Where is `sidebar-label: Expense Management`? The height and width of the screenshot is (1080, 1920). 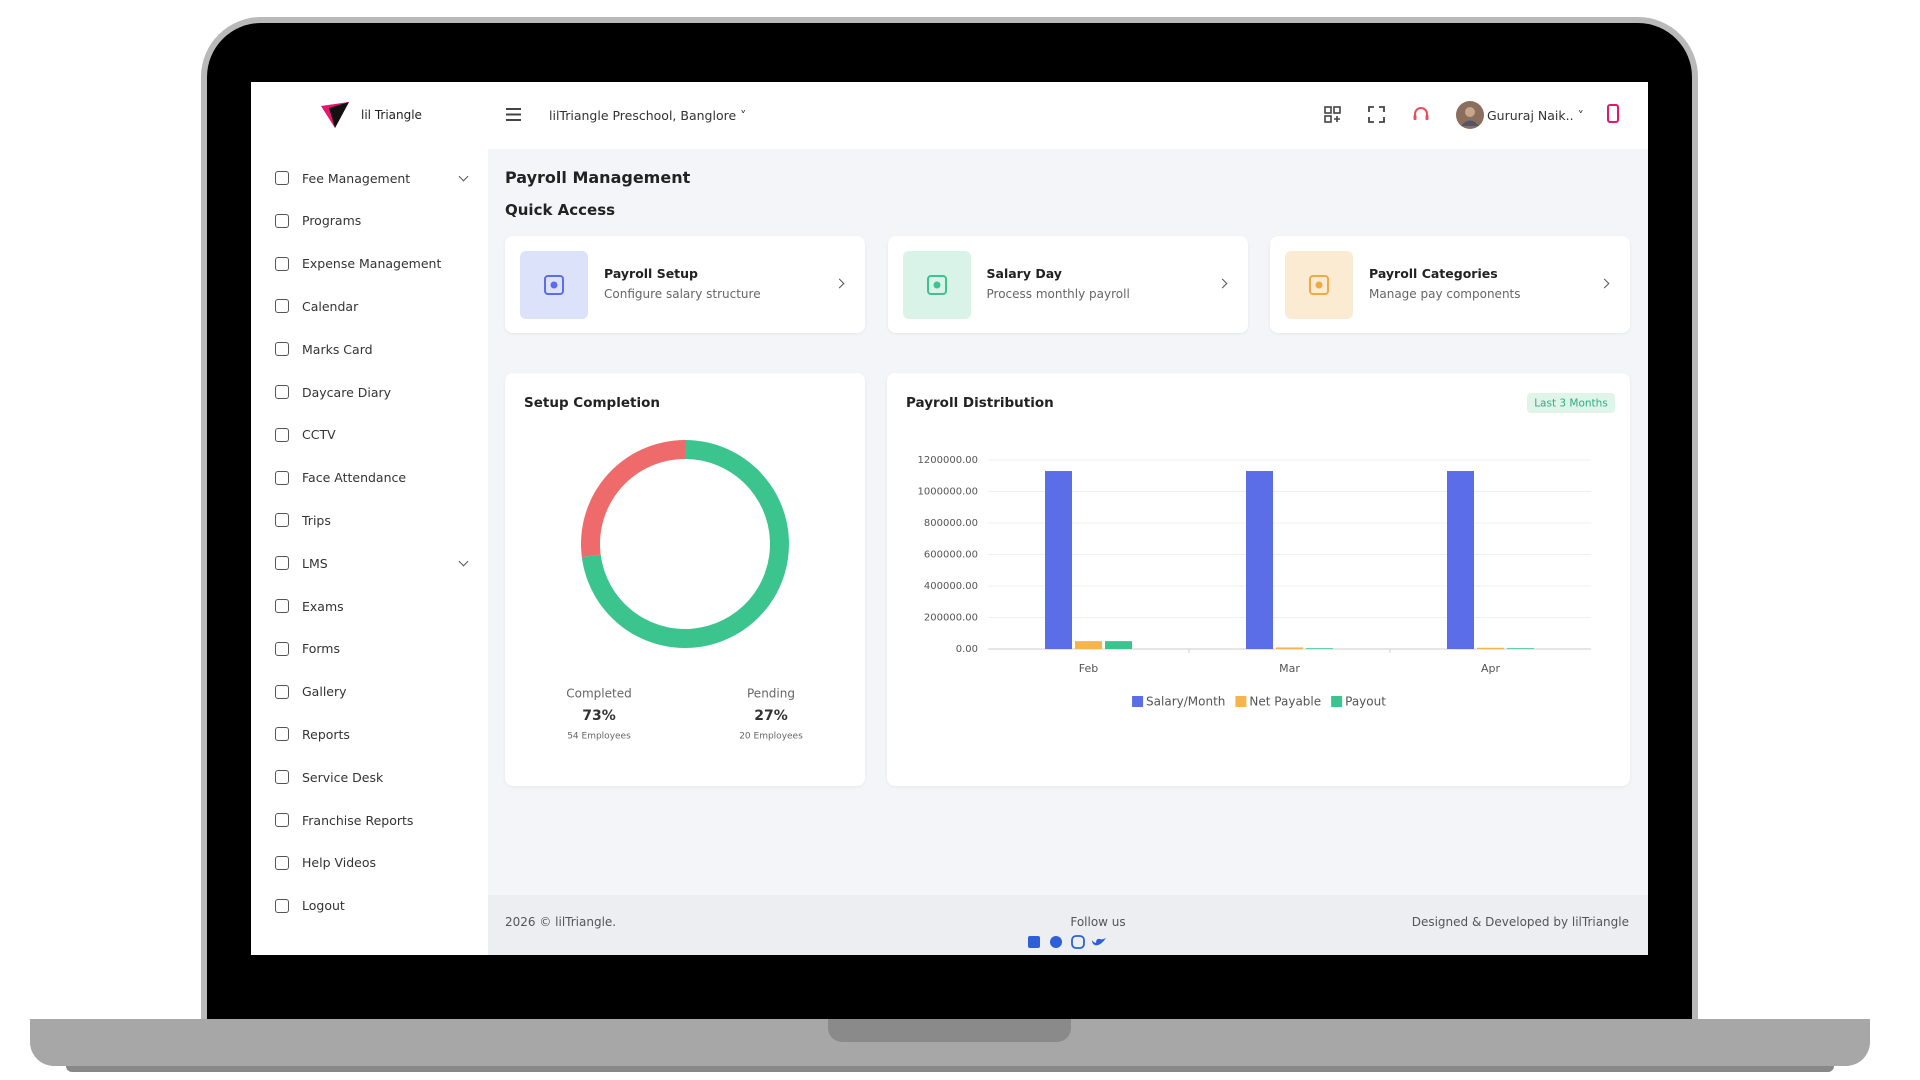 sidebar-label: Expense Management is located at coordinates (372, 264).